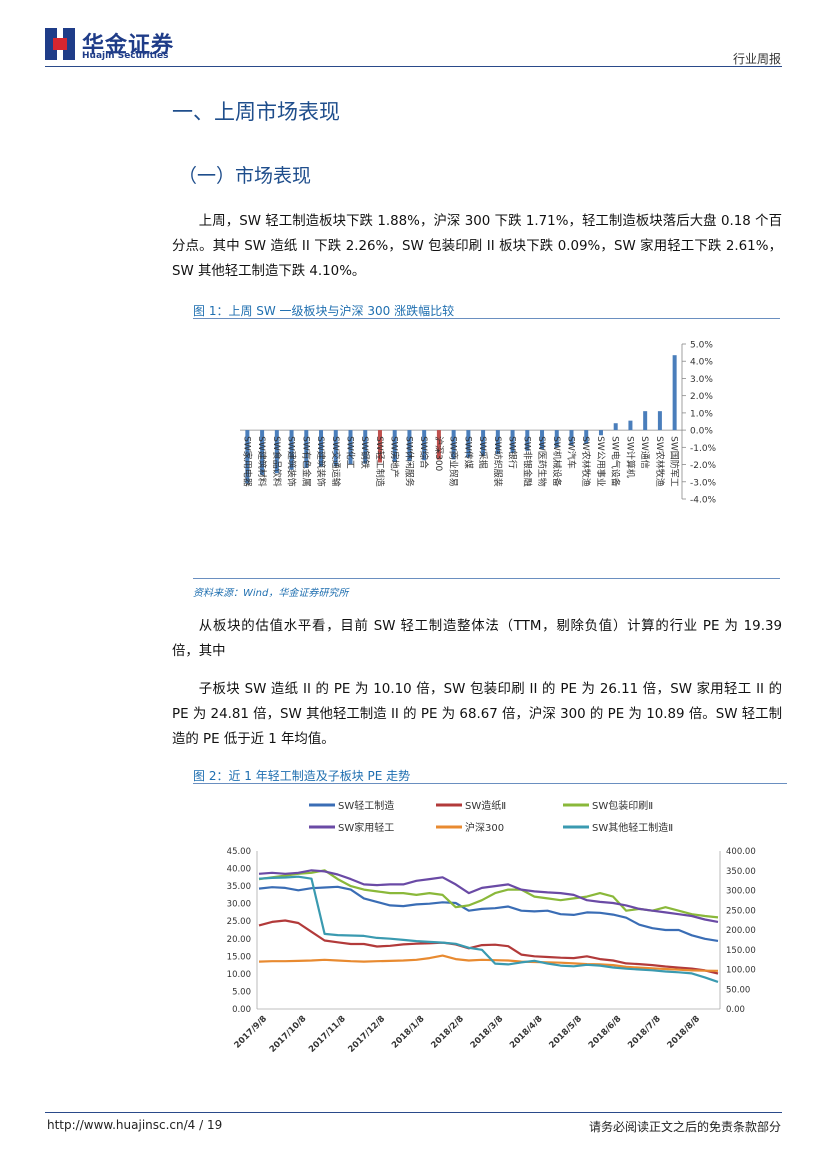 The height and width of the screenshot is (1169, 827). What do you see at coordinates (366, 805) in the screenshot?
I see `legend-label: SW轻工制造` at bounding box center [366, 805].